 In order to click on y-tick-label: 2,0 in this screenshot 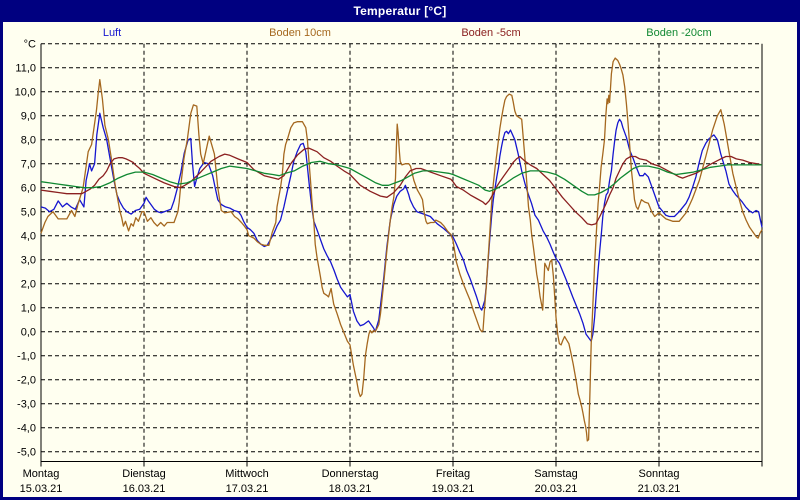, I will do `click(28, 285)`.